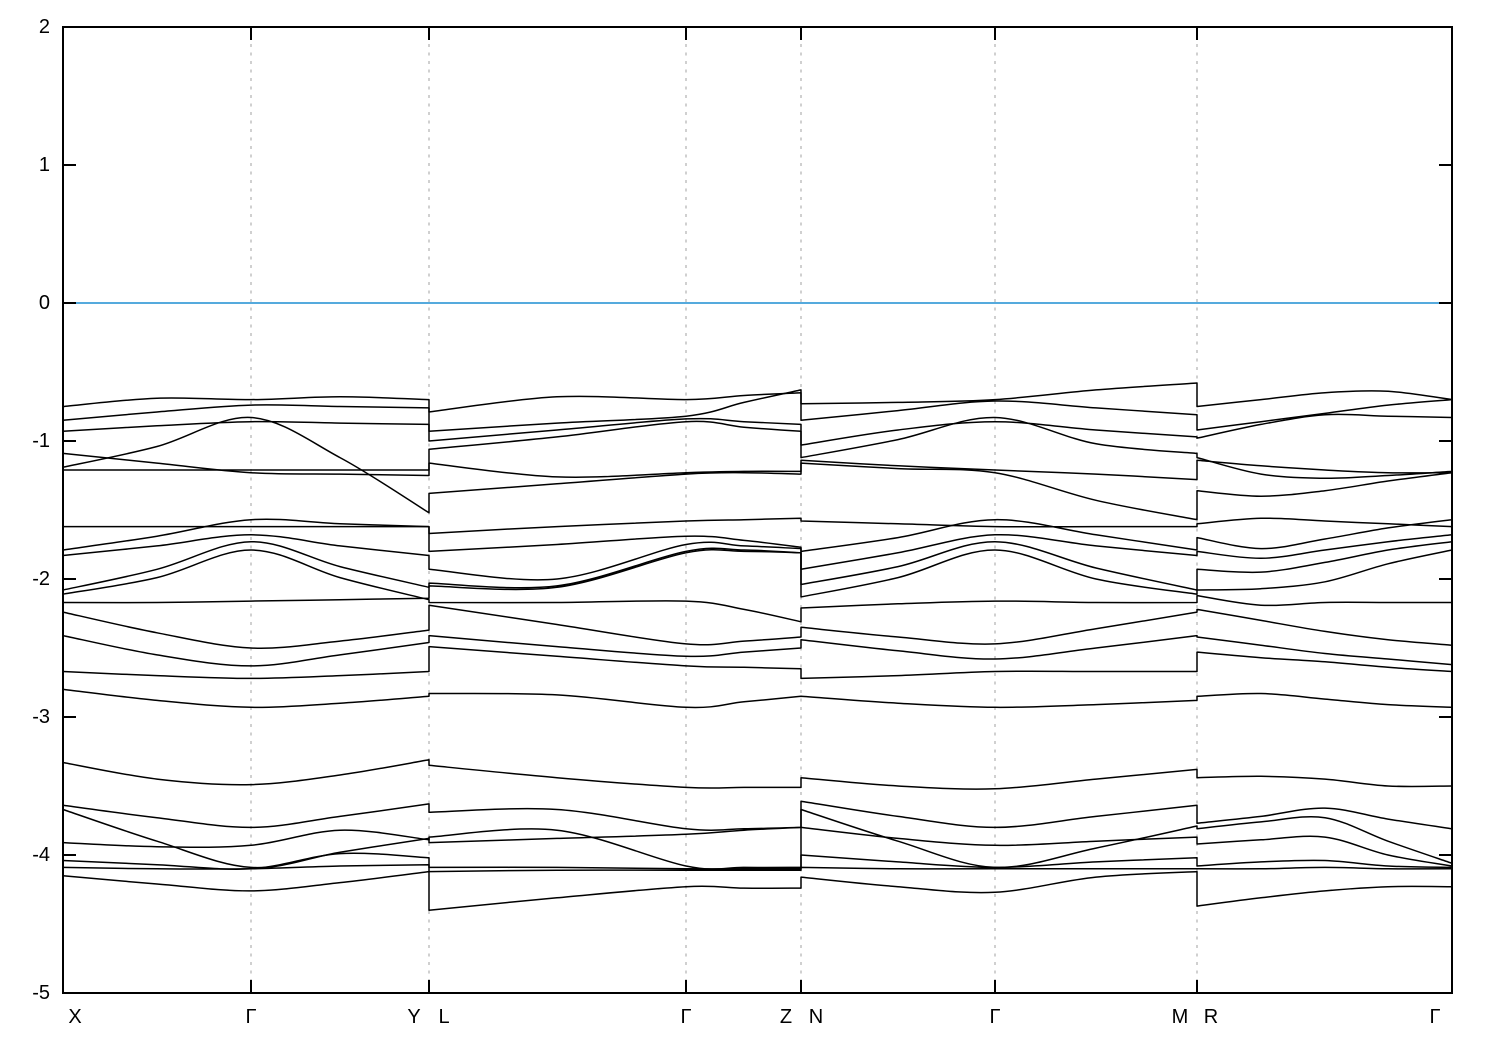  I want to click on x-tick-label: L, so click(443, 1017).